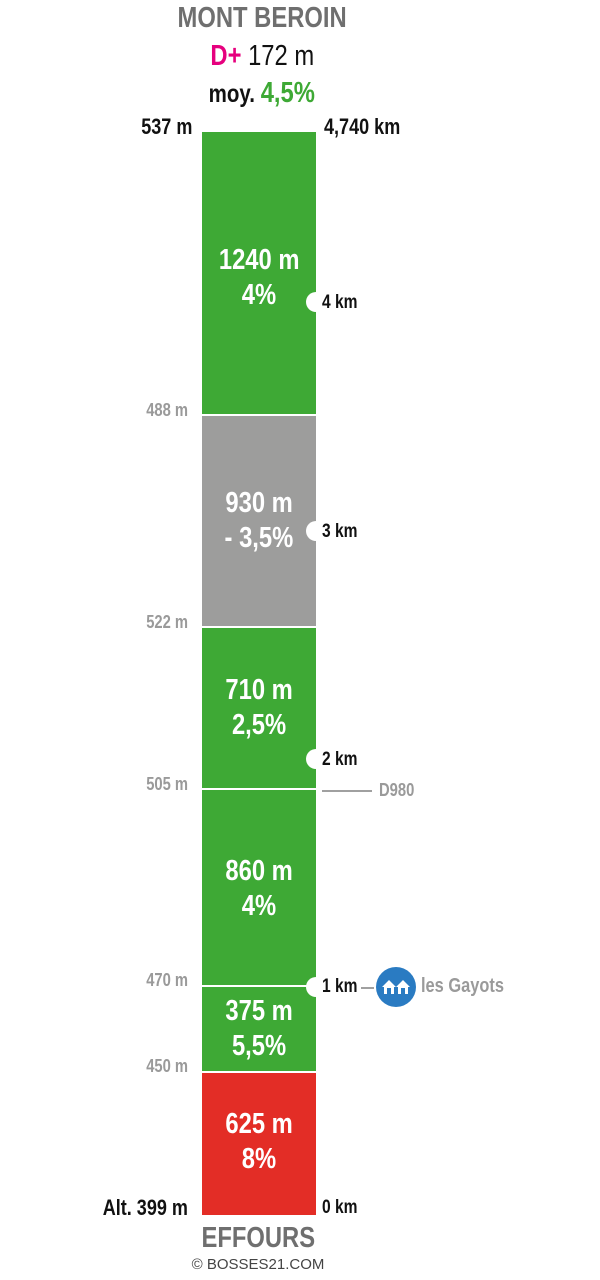 The height and width of the screenshot is (1280, 600). I want to click on dplus-value: 172 m, so click(280, 56).